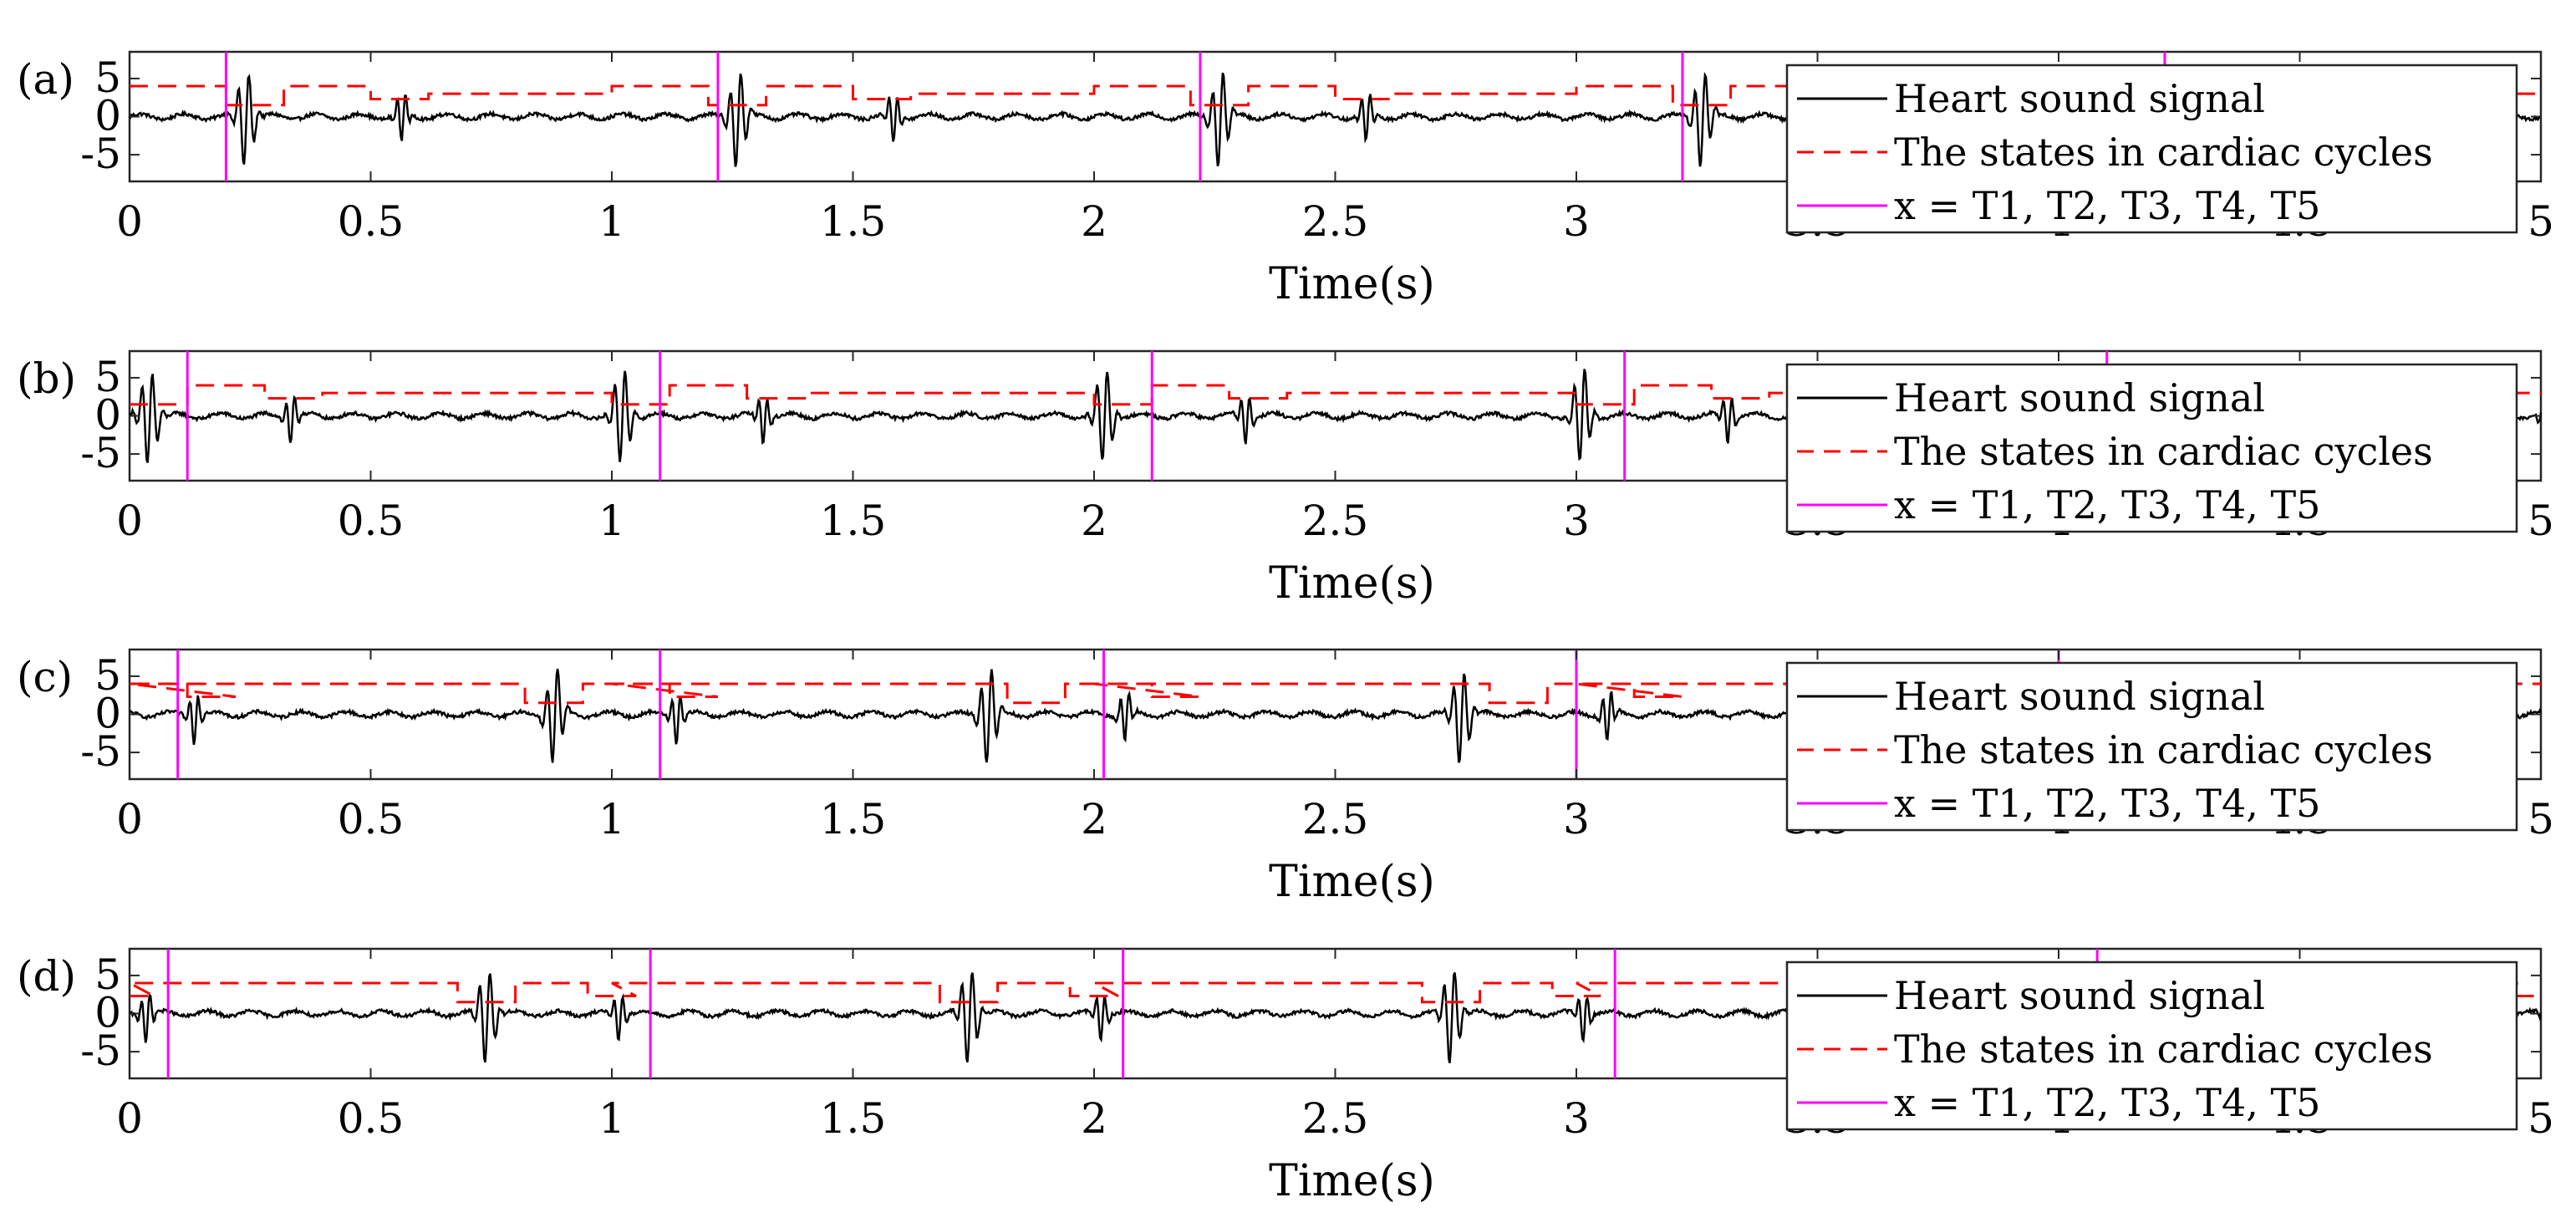 This screenshot has width=2576, height=1228. What do you see at coordinates (45, 79) in the screenshot?
I see `panel-label: (a)` at bounding box center [45, 79].